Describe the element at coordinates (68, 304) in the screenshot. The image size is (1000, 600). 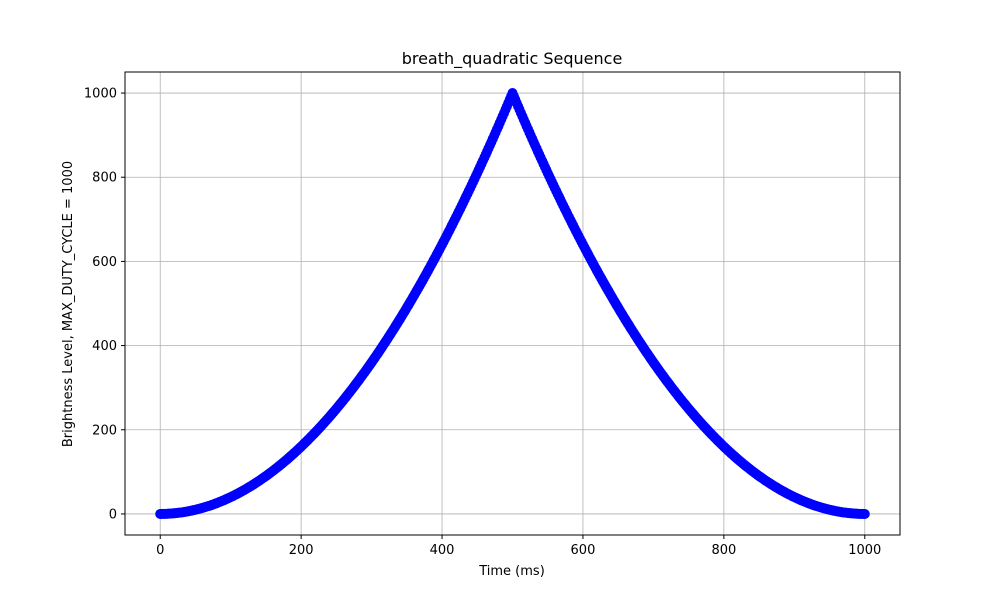
I see `y-axis-label: Brightness Level, MAX_DUTY_CYCLE = 1000` at that location.